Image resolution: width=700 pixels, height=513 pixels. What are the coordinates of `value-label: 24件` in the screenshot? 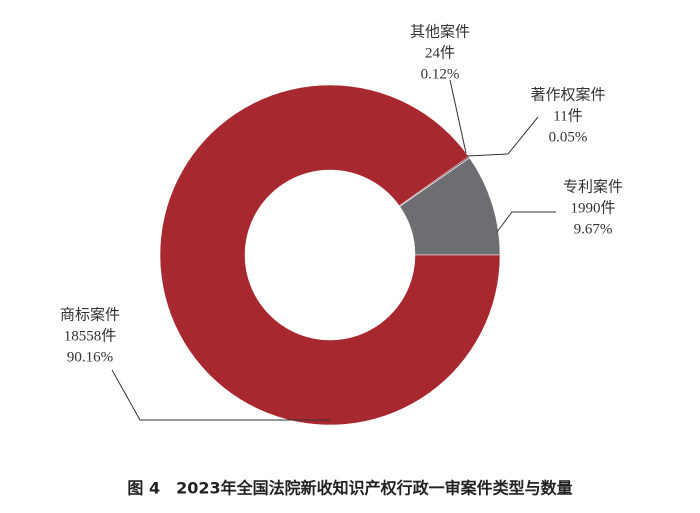 It's located at (440, 52).